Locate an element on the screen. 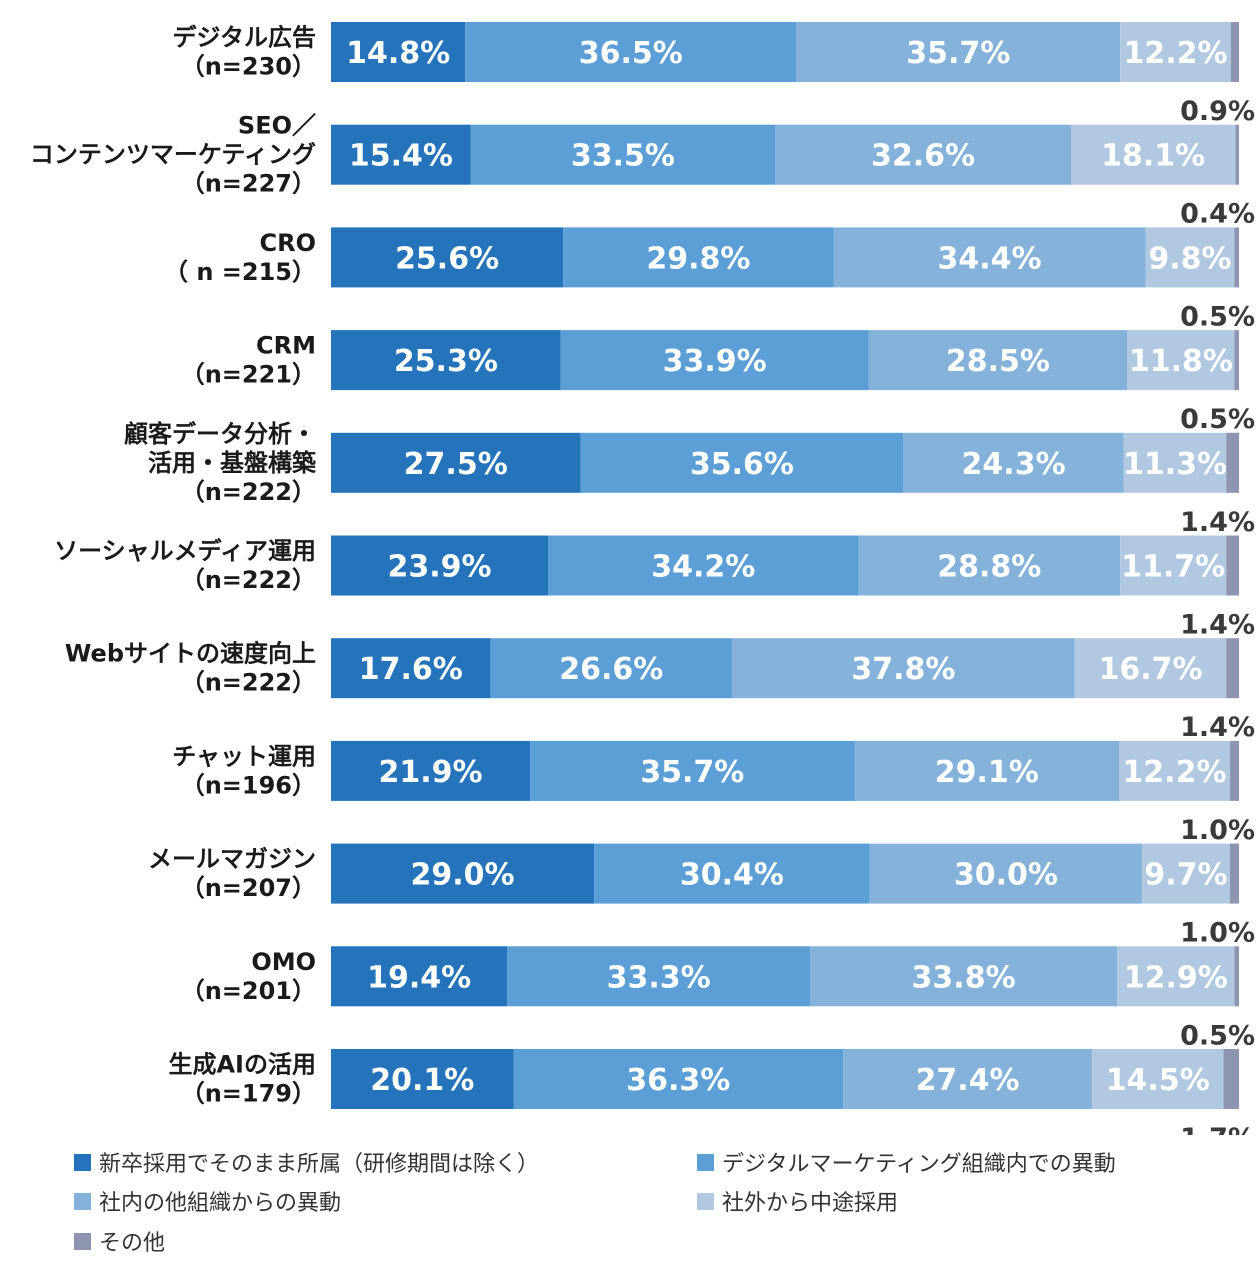  category-label: （ n =215） is located at coordinates (240, 272).